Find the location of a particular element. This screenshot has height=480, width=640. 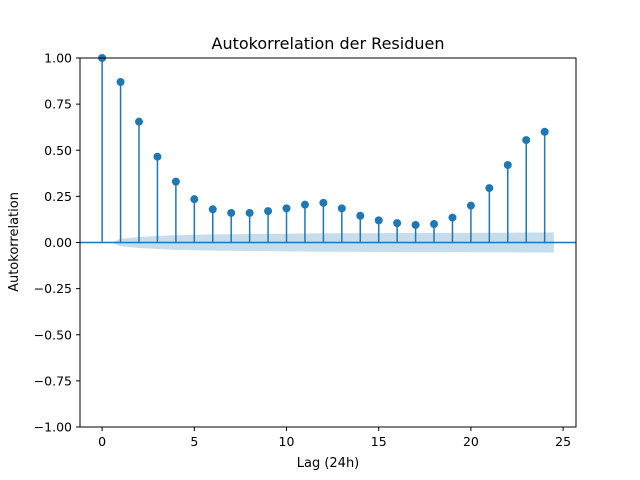

x-tick-label-25: 25 is located at coordinates (563, 441).